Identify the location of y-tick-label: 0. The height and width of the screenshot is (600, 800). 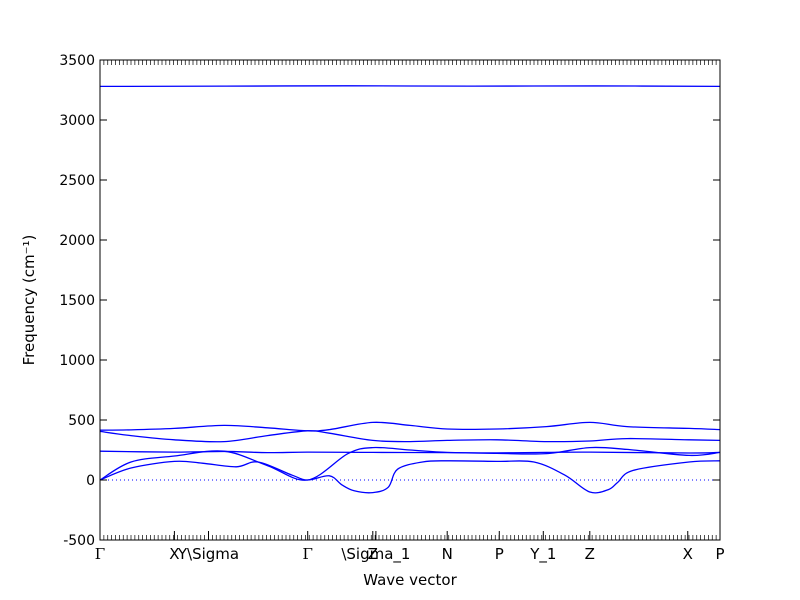
(90, 481).